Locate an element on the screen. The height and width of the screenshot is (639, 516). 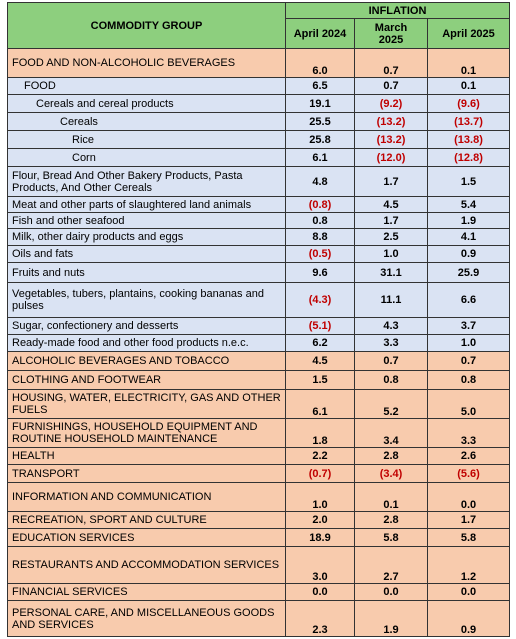
cell-value: 6.2 is located at coordinates (320, 343).